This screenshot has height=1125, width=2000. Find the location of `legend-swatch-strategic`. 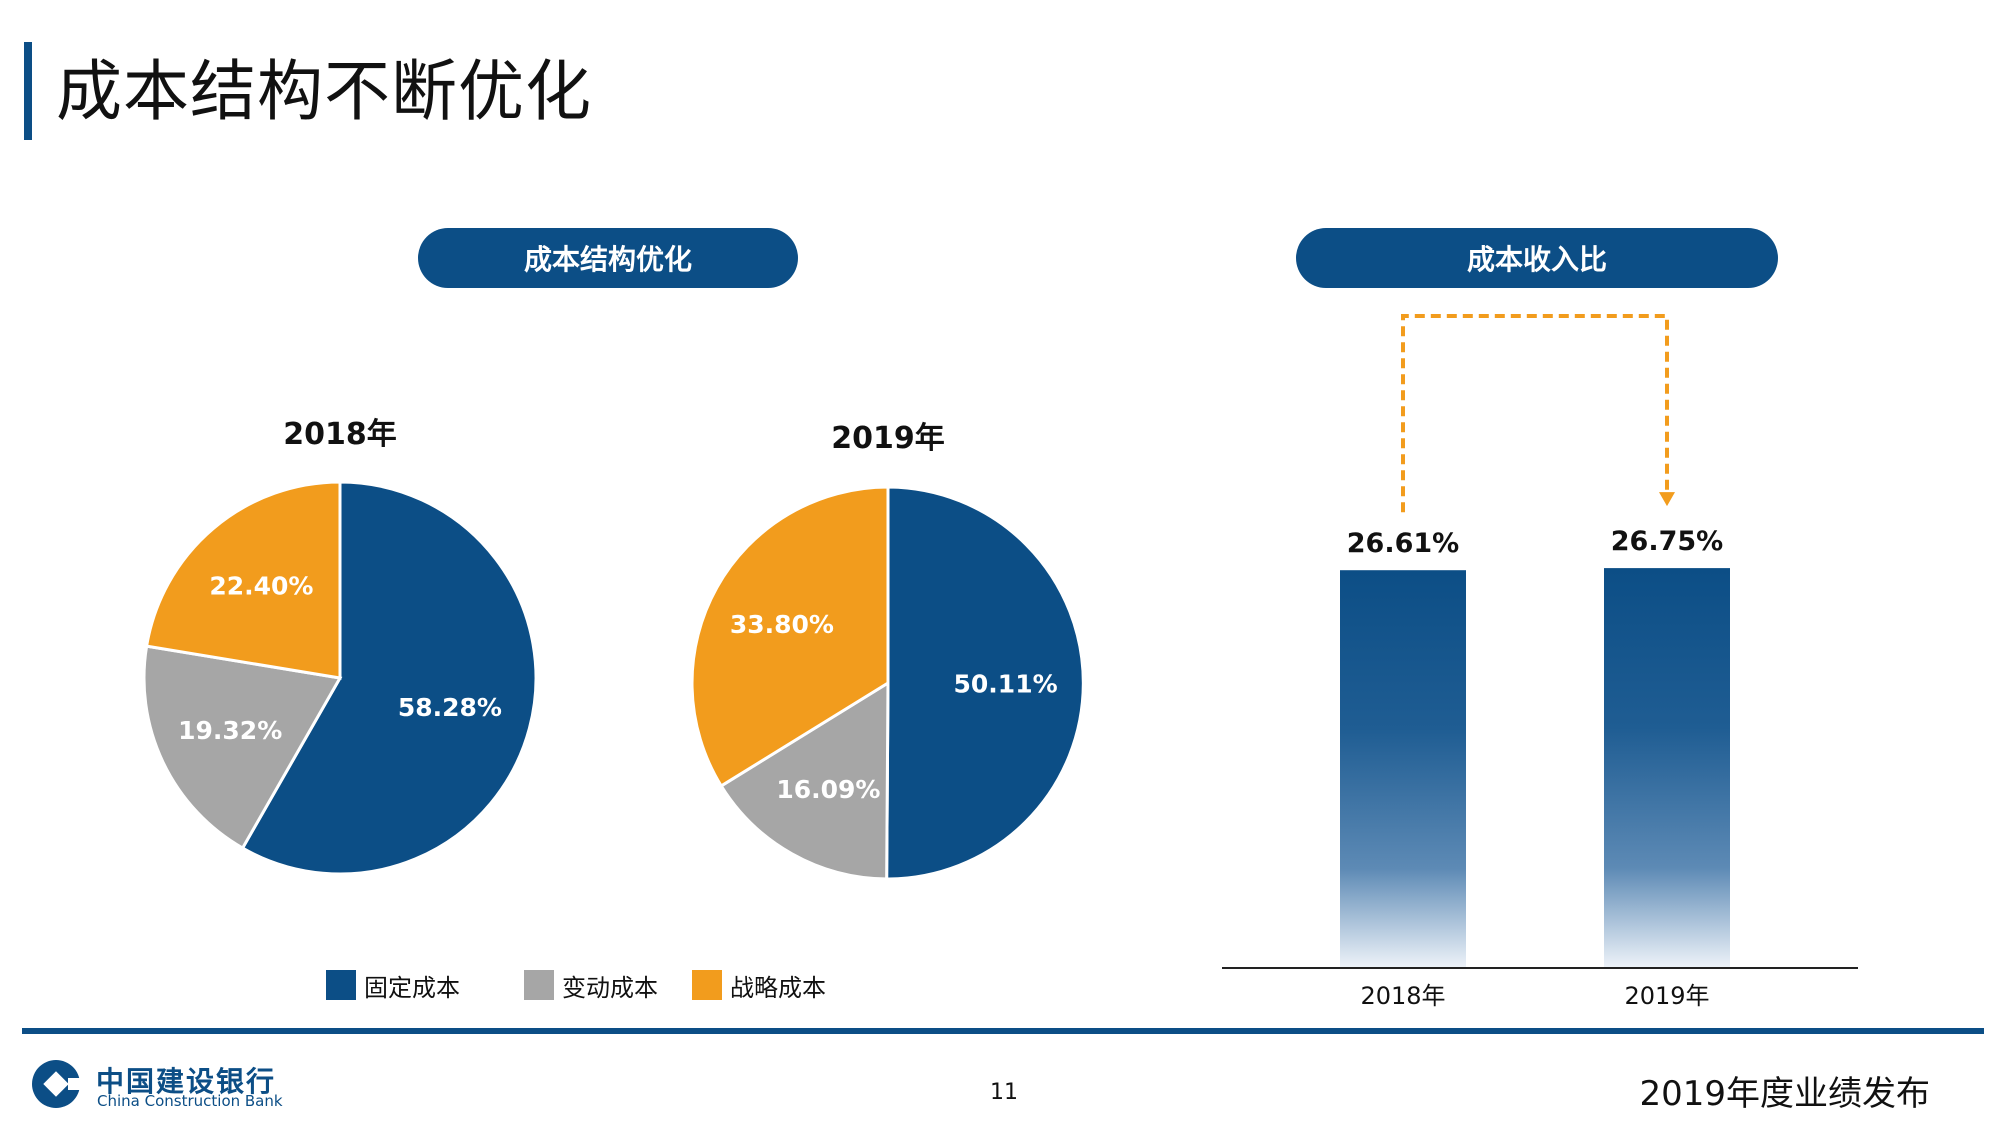

legend-swatch-strategic is located at coordinates (707, 985).